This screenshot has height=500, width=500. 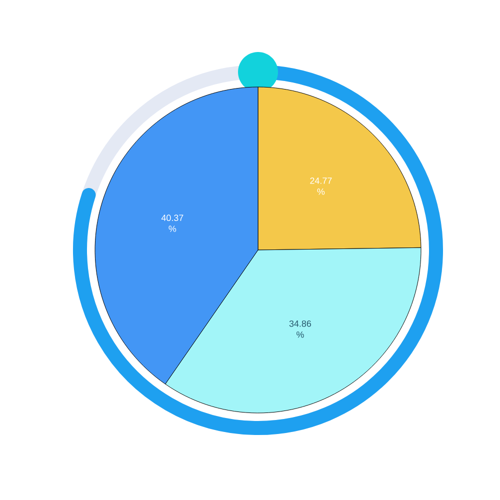 I want to click on data-label: 24.77 %, so click(x=321, y=186).